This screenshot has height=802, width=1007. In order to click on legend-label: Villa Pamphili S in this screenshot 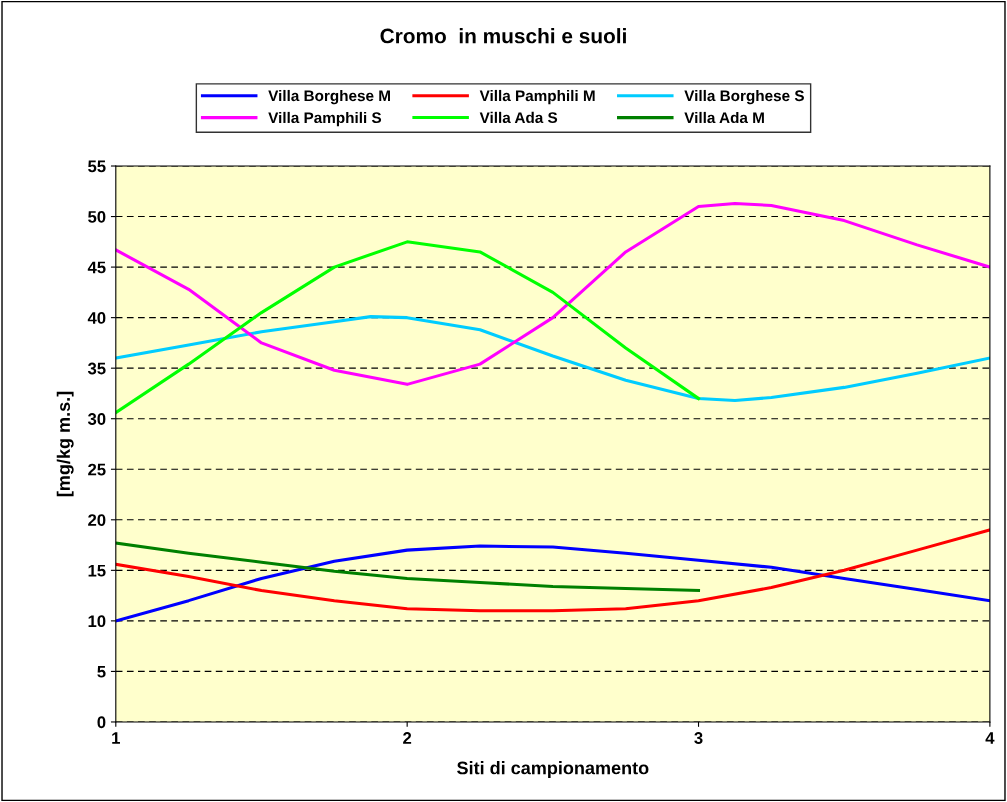, I will do `click(325, 119)`.